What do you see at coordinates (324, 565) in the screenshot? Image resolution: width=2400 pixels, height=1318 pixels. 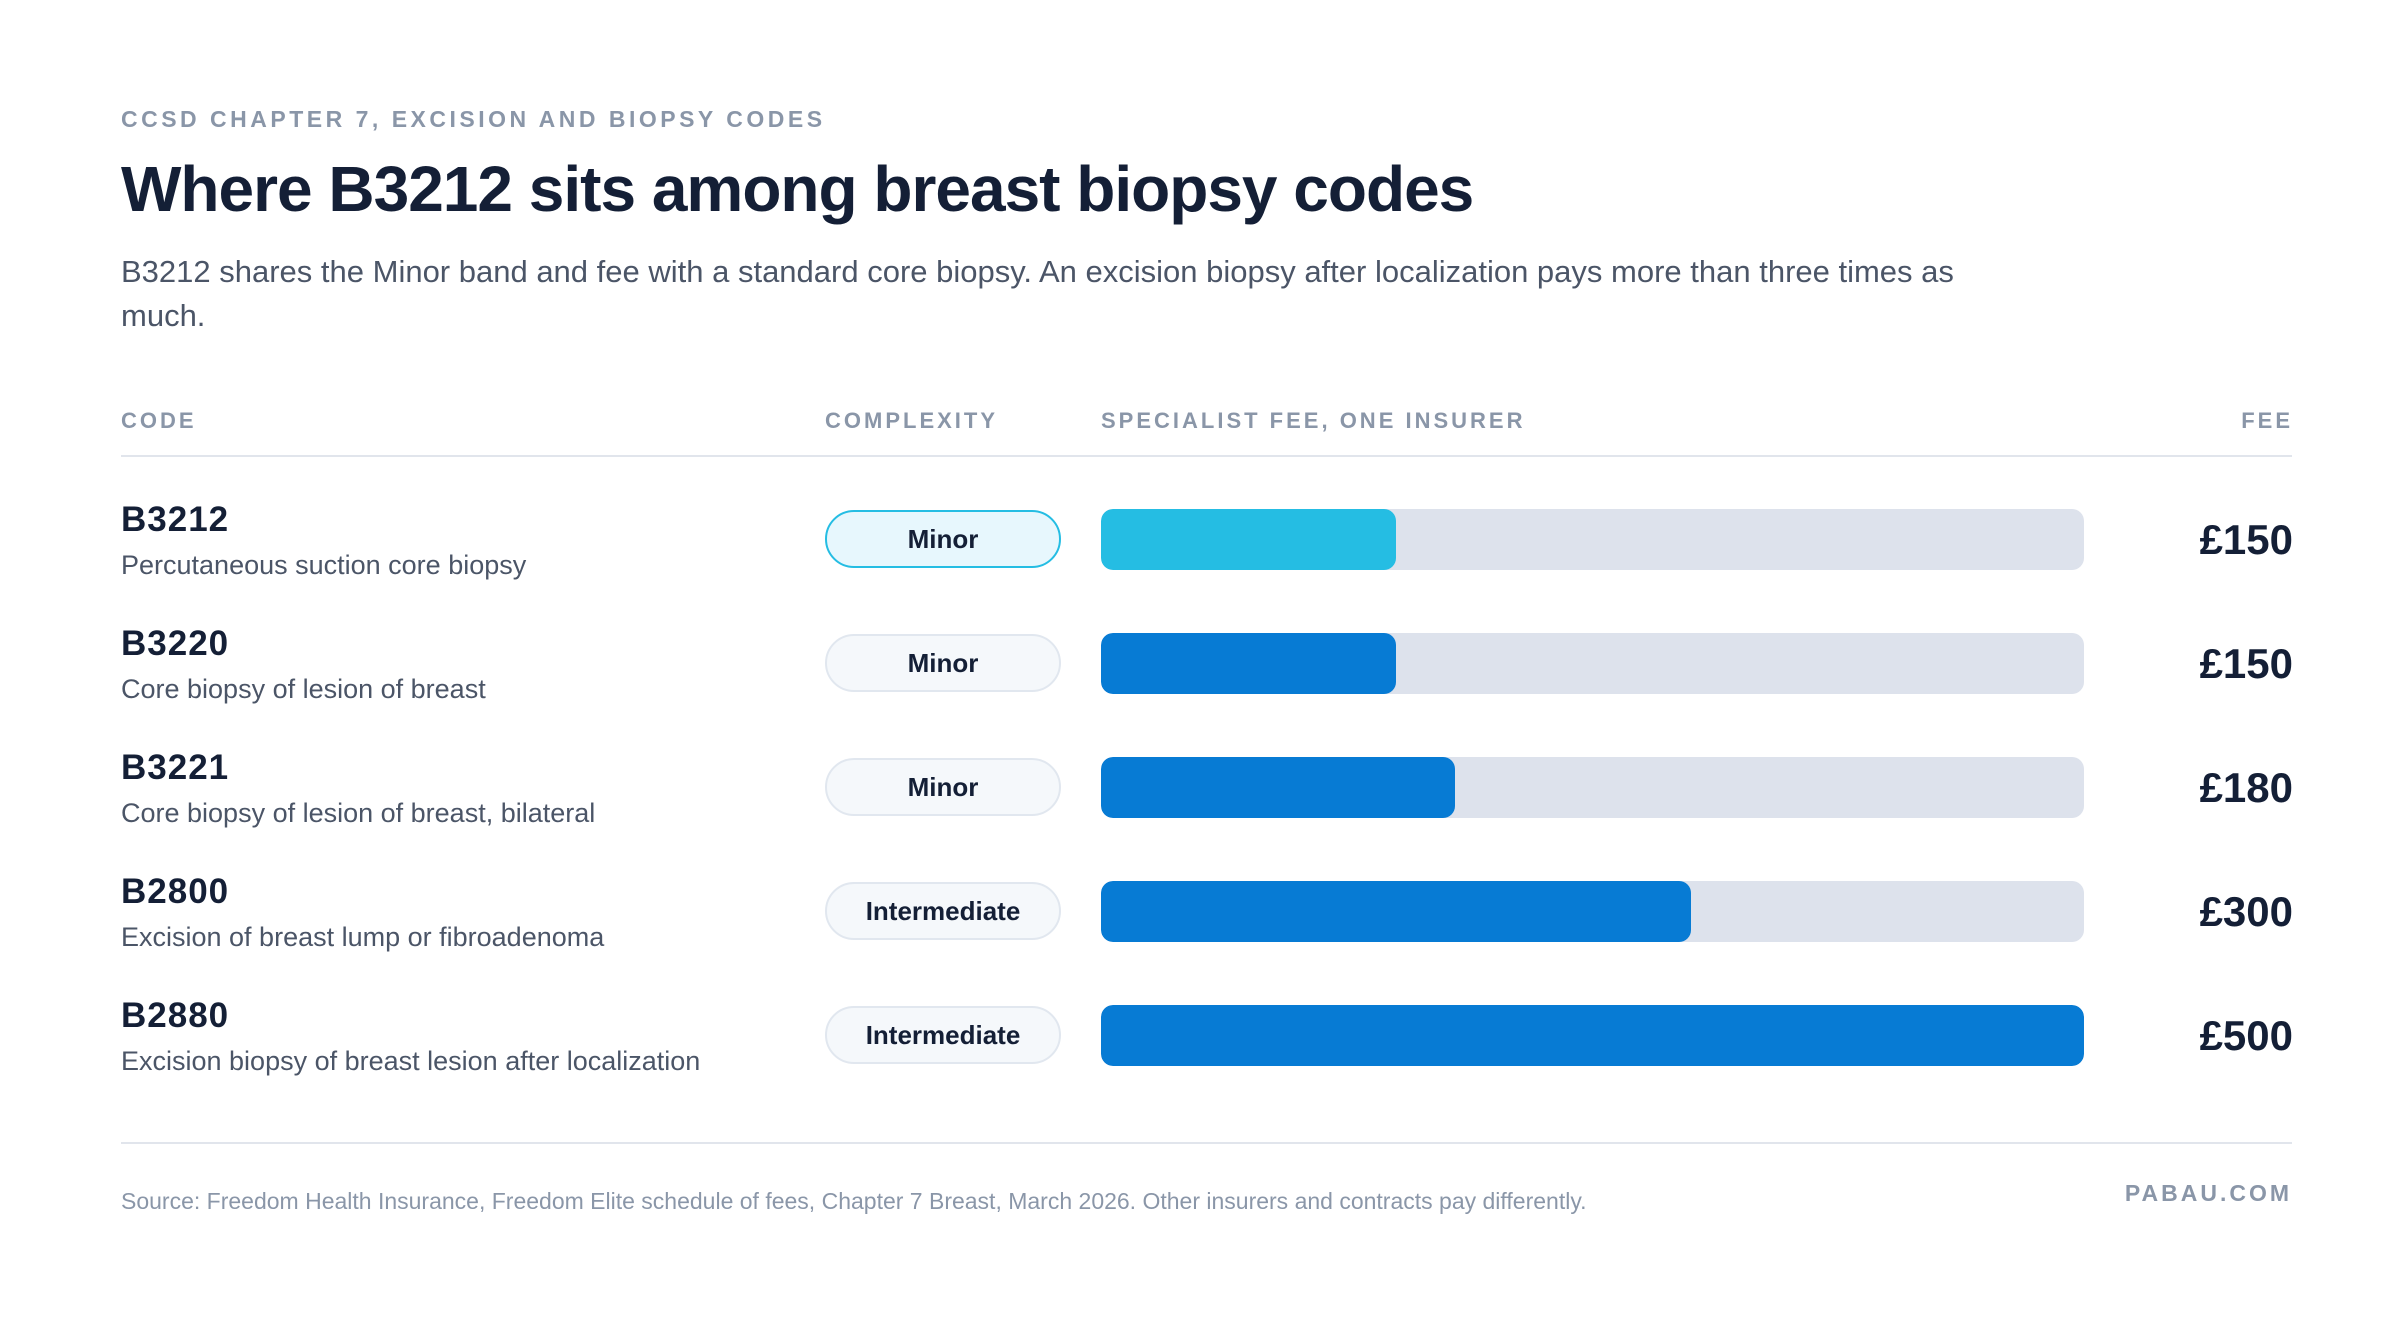 I see `row-description: Percutaneous suction core biopsy` at bounding box center [324, 565].